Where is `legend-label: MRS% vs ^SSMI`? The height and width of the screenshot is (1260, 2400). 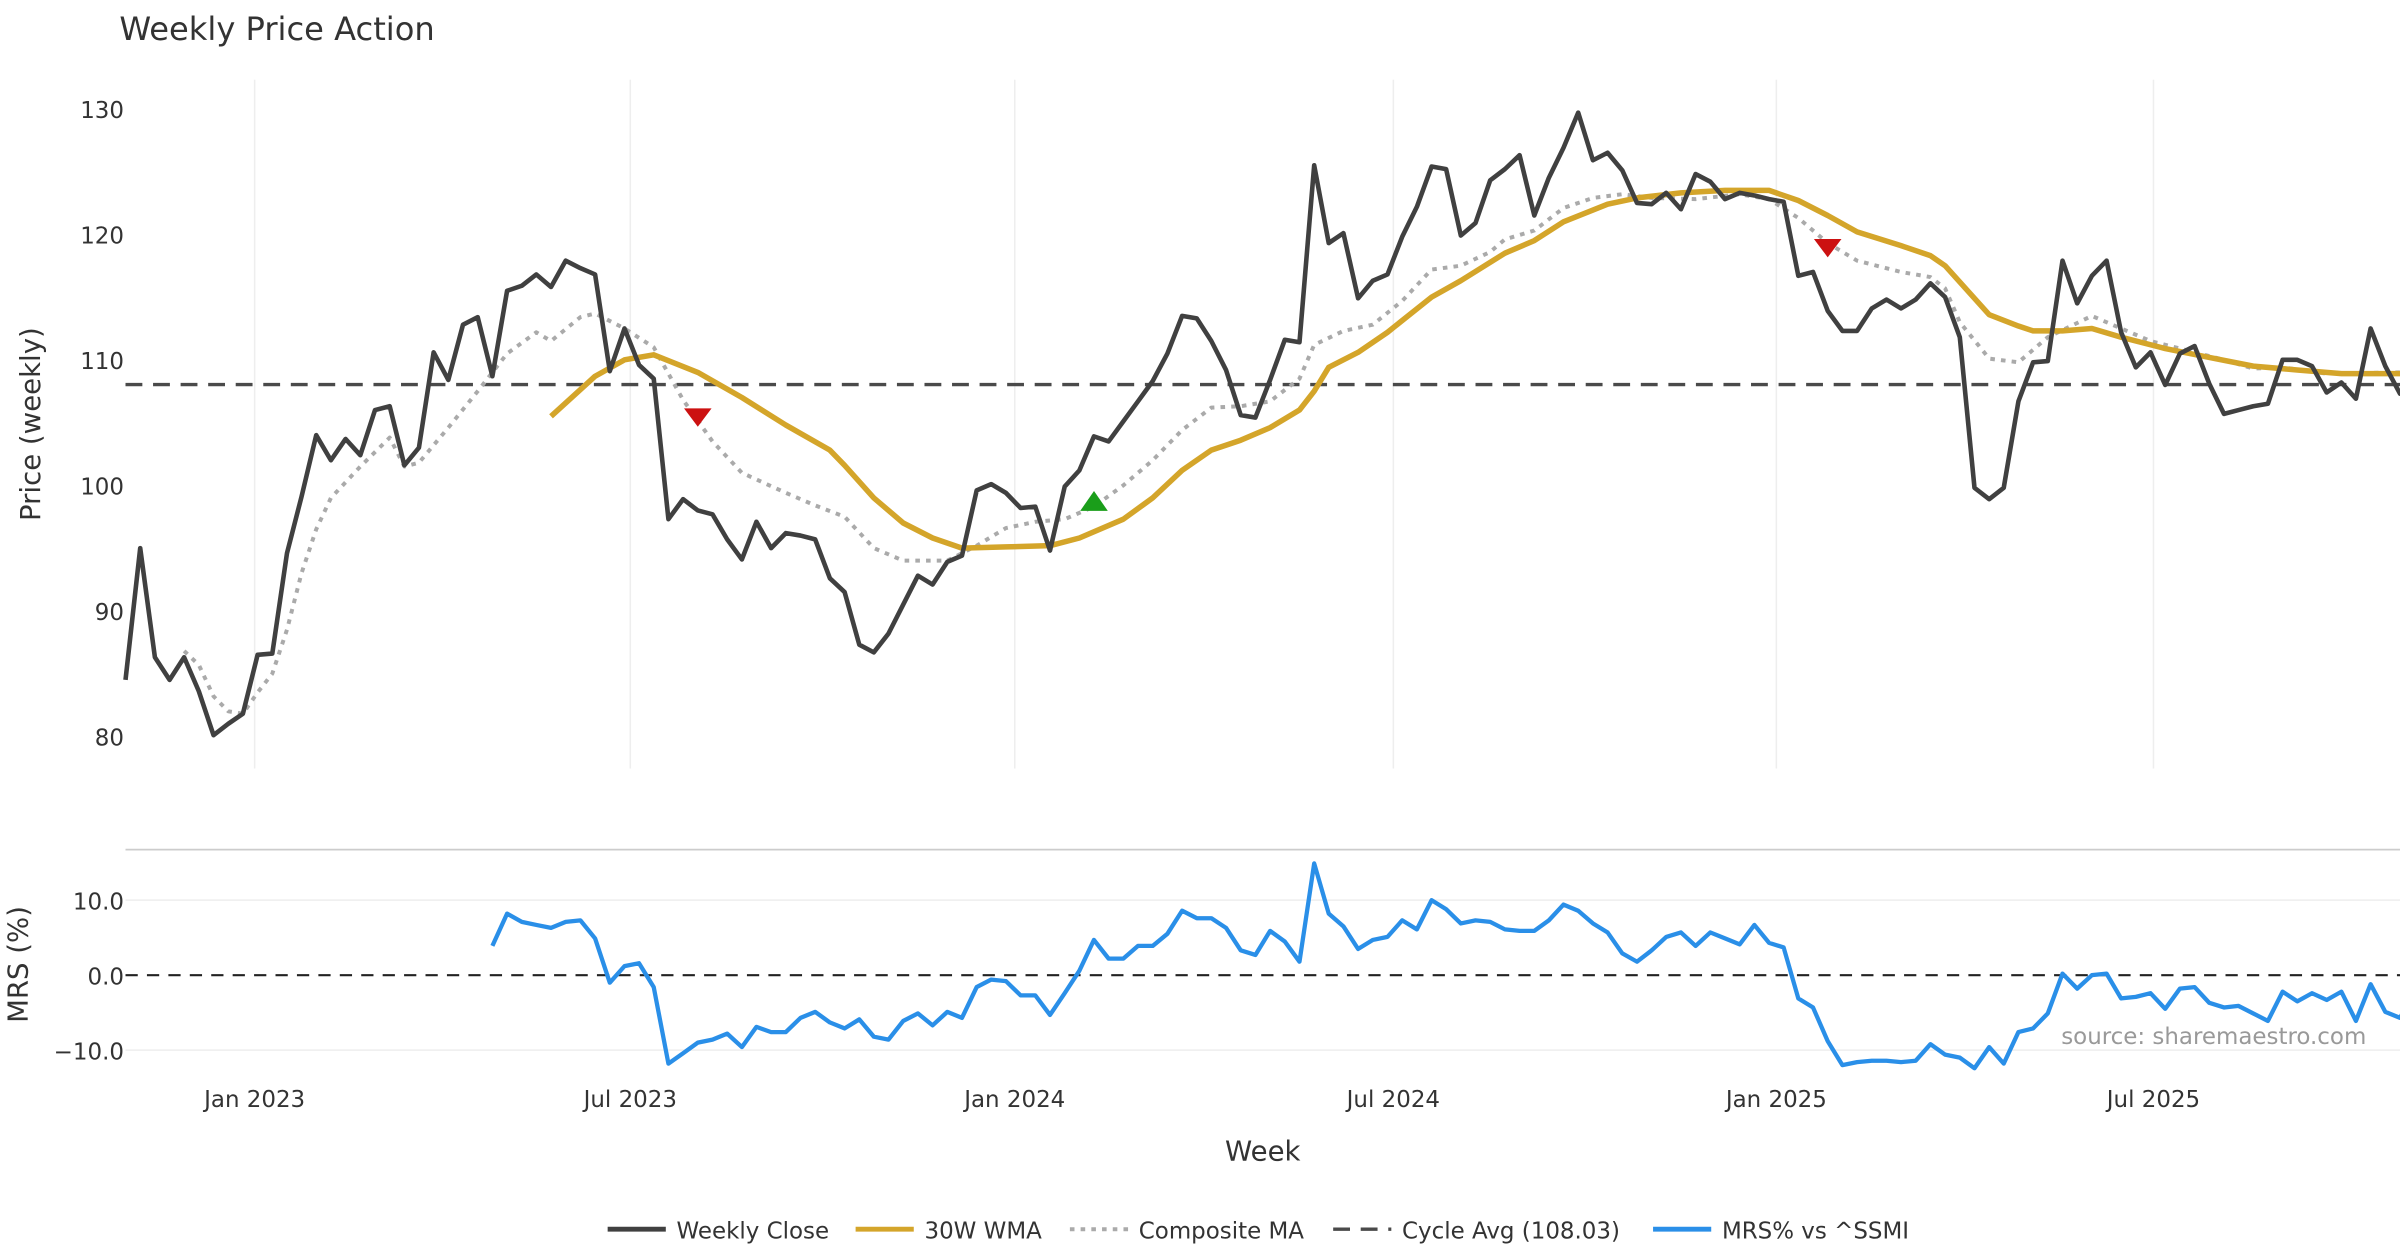 legend-label: MRS% vs ^SSMI is located at coordinates (1815, 1231).